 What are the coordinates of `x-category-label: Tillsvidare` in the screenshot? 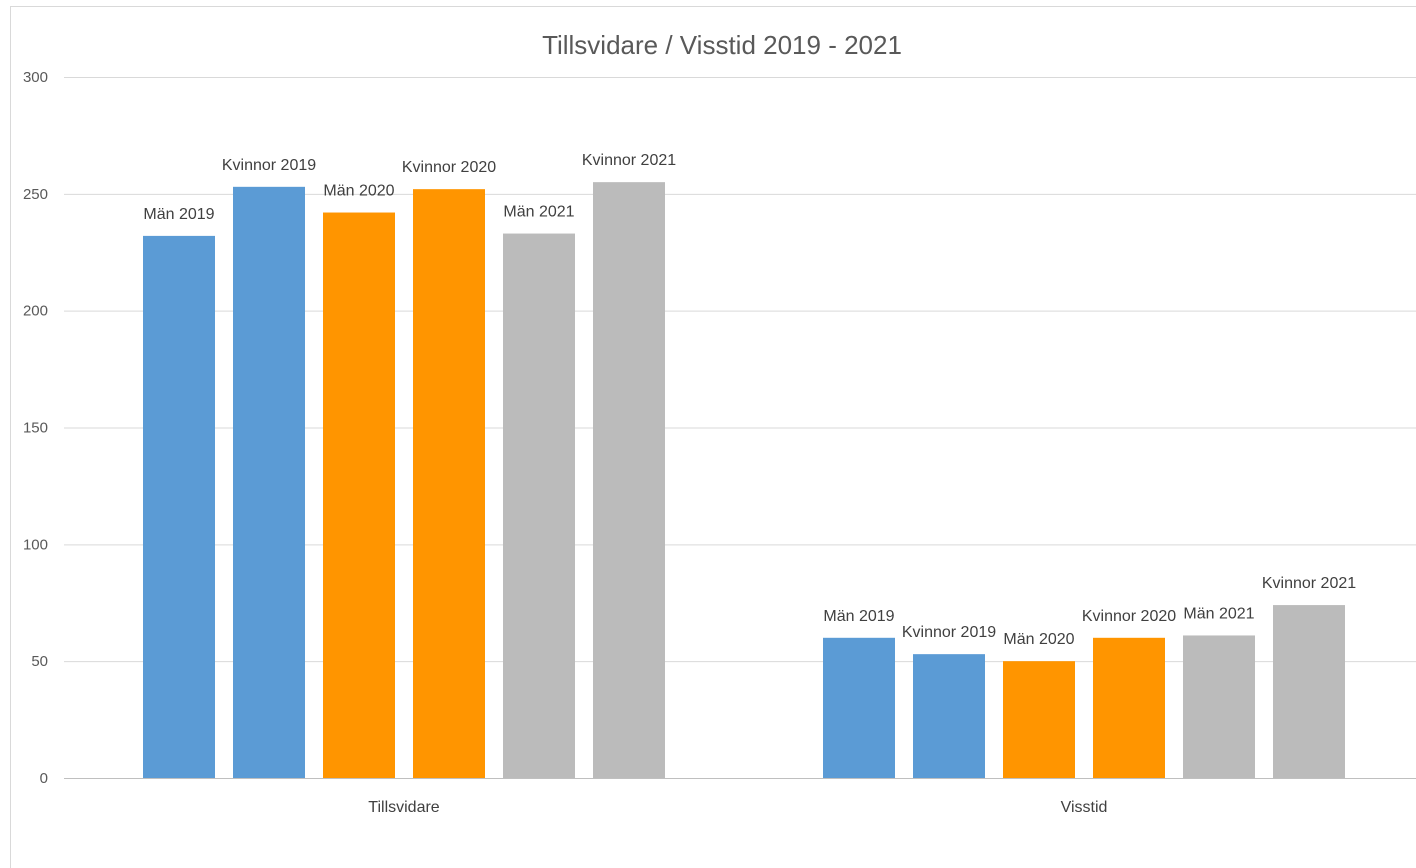 It's located at (404, 807).